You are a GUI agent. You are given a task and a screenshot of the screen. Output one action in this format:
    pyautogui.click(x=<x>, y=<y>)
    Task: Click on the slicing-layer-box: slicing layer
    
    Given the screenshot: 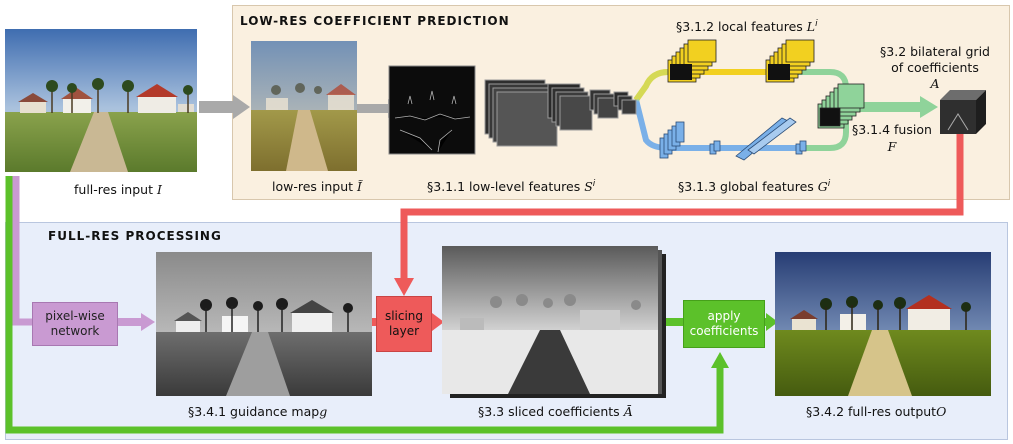 What is the action you would take?
    pyautogui.click(x=404, y=324)
    